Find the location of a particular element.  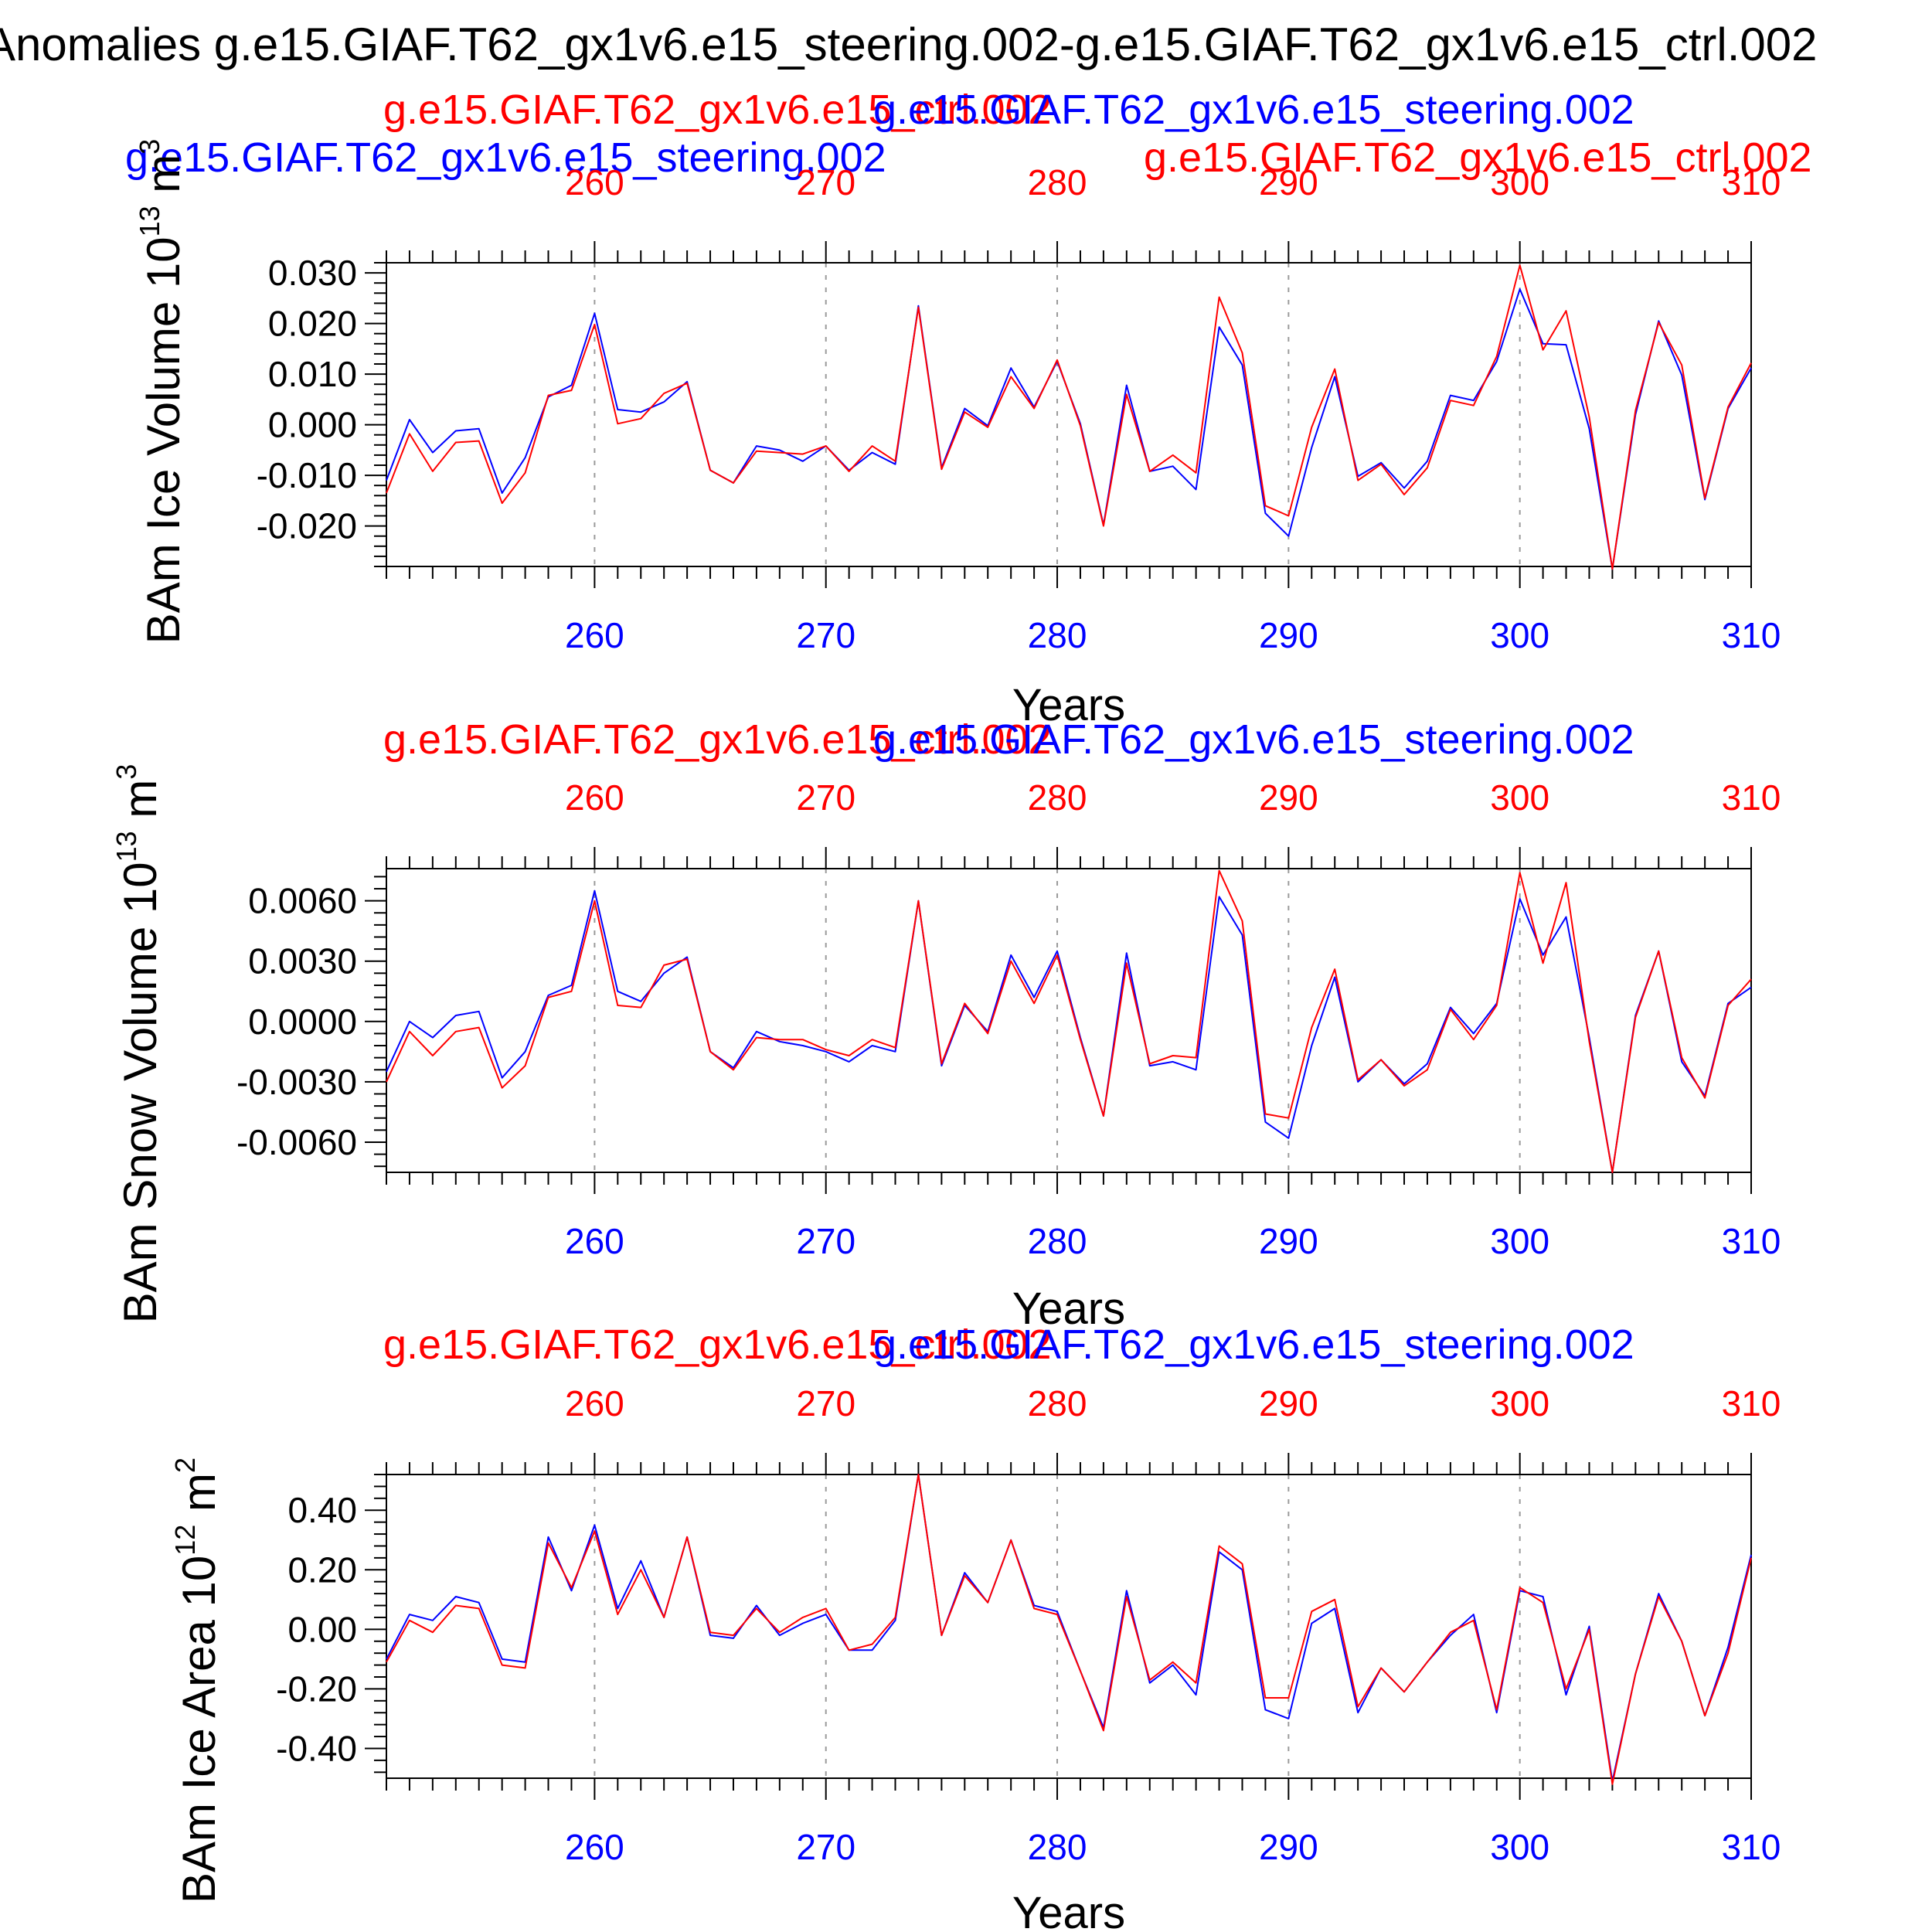

y-tick-label: -0.40 is located at coordinates (316, 1748).